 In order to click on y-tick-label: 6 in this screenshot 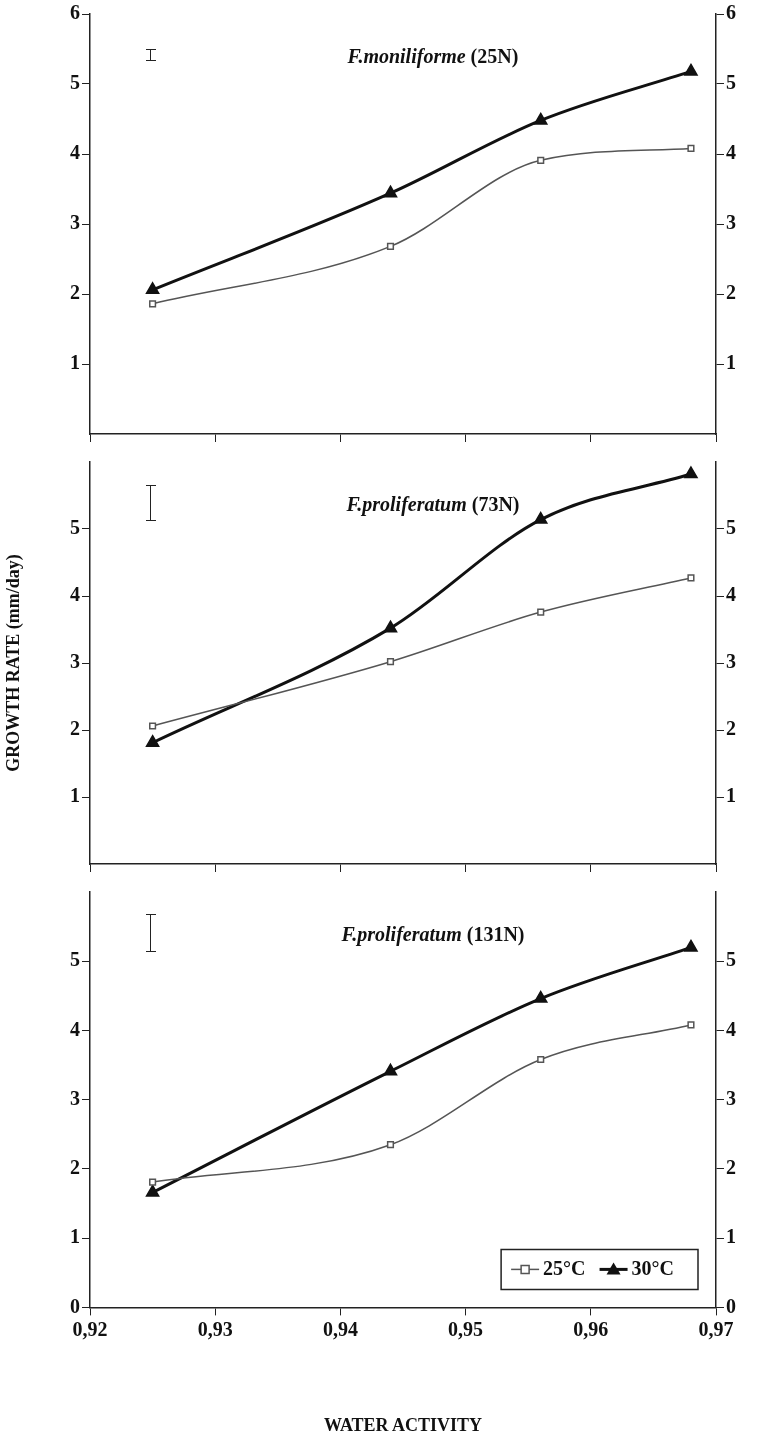, I will do `click(75, 12)`.